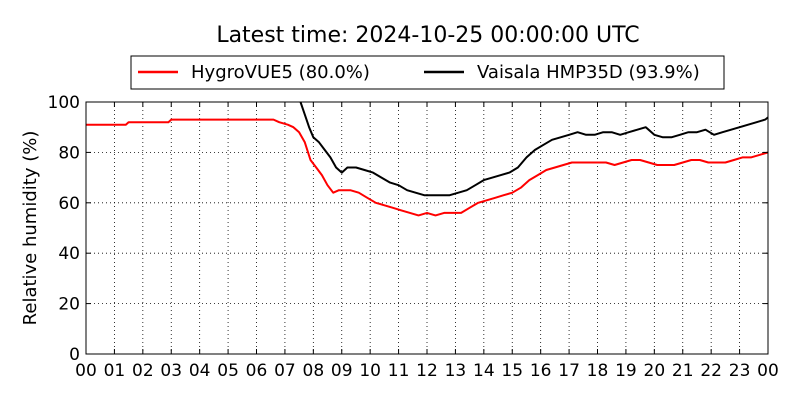  I want to click on x-tick-label: 08, so click(314, 371).